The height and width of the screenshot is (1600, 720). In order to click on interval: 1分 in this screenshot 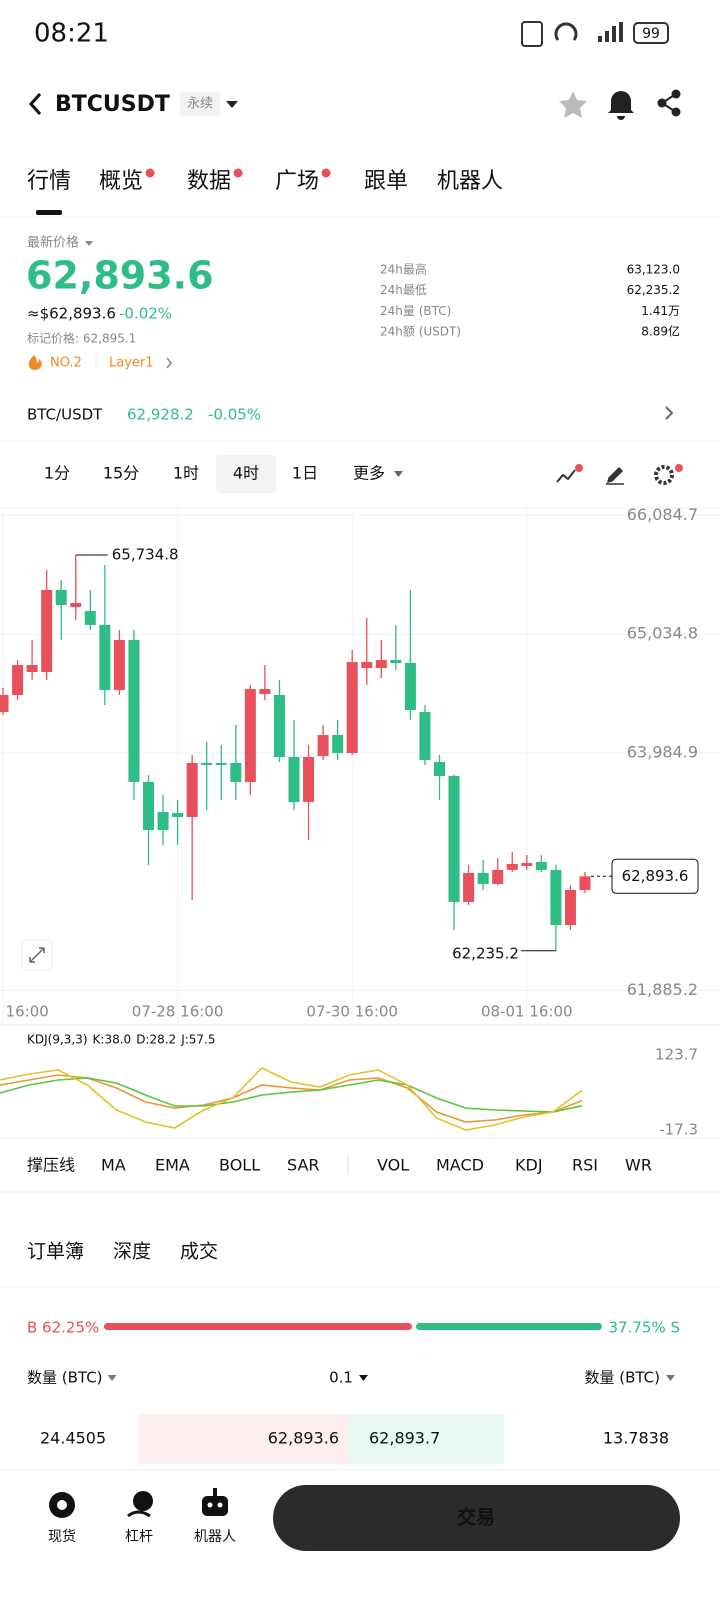, I will do `click(57, 473)`.